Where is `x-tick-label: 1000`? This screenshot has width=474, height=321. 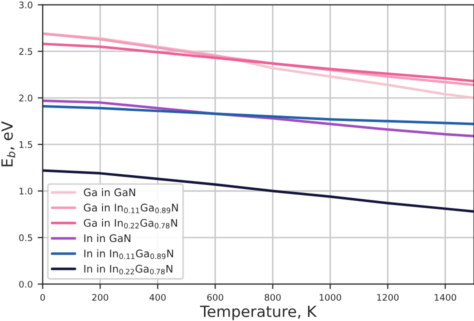
x-tick-label: 1000 is located at coordinates (331, 297).